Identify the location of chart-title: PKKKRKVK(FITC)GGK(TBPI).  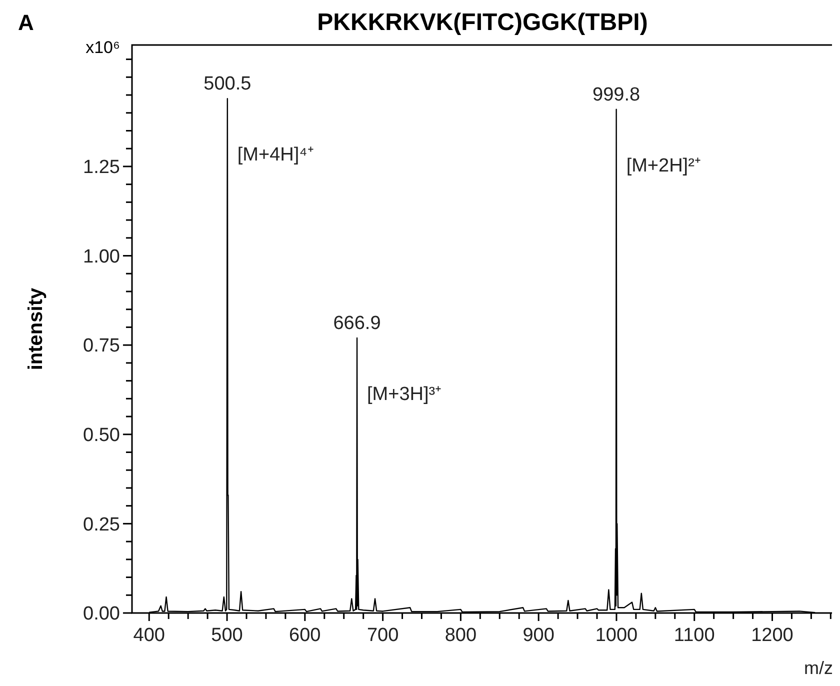
(482, 22).